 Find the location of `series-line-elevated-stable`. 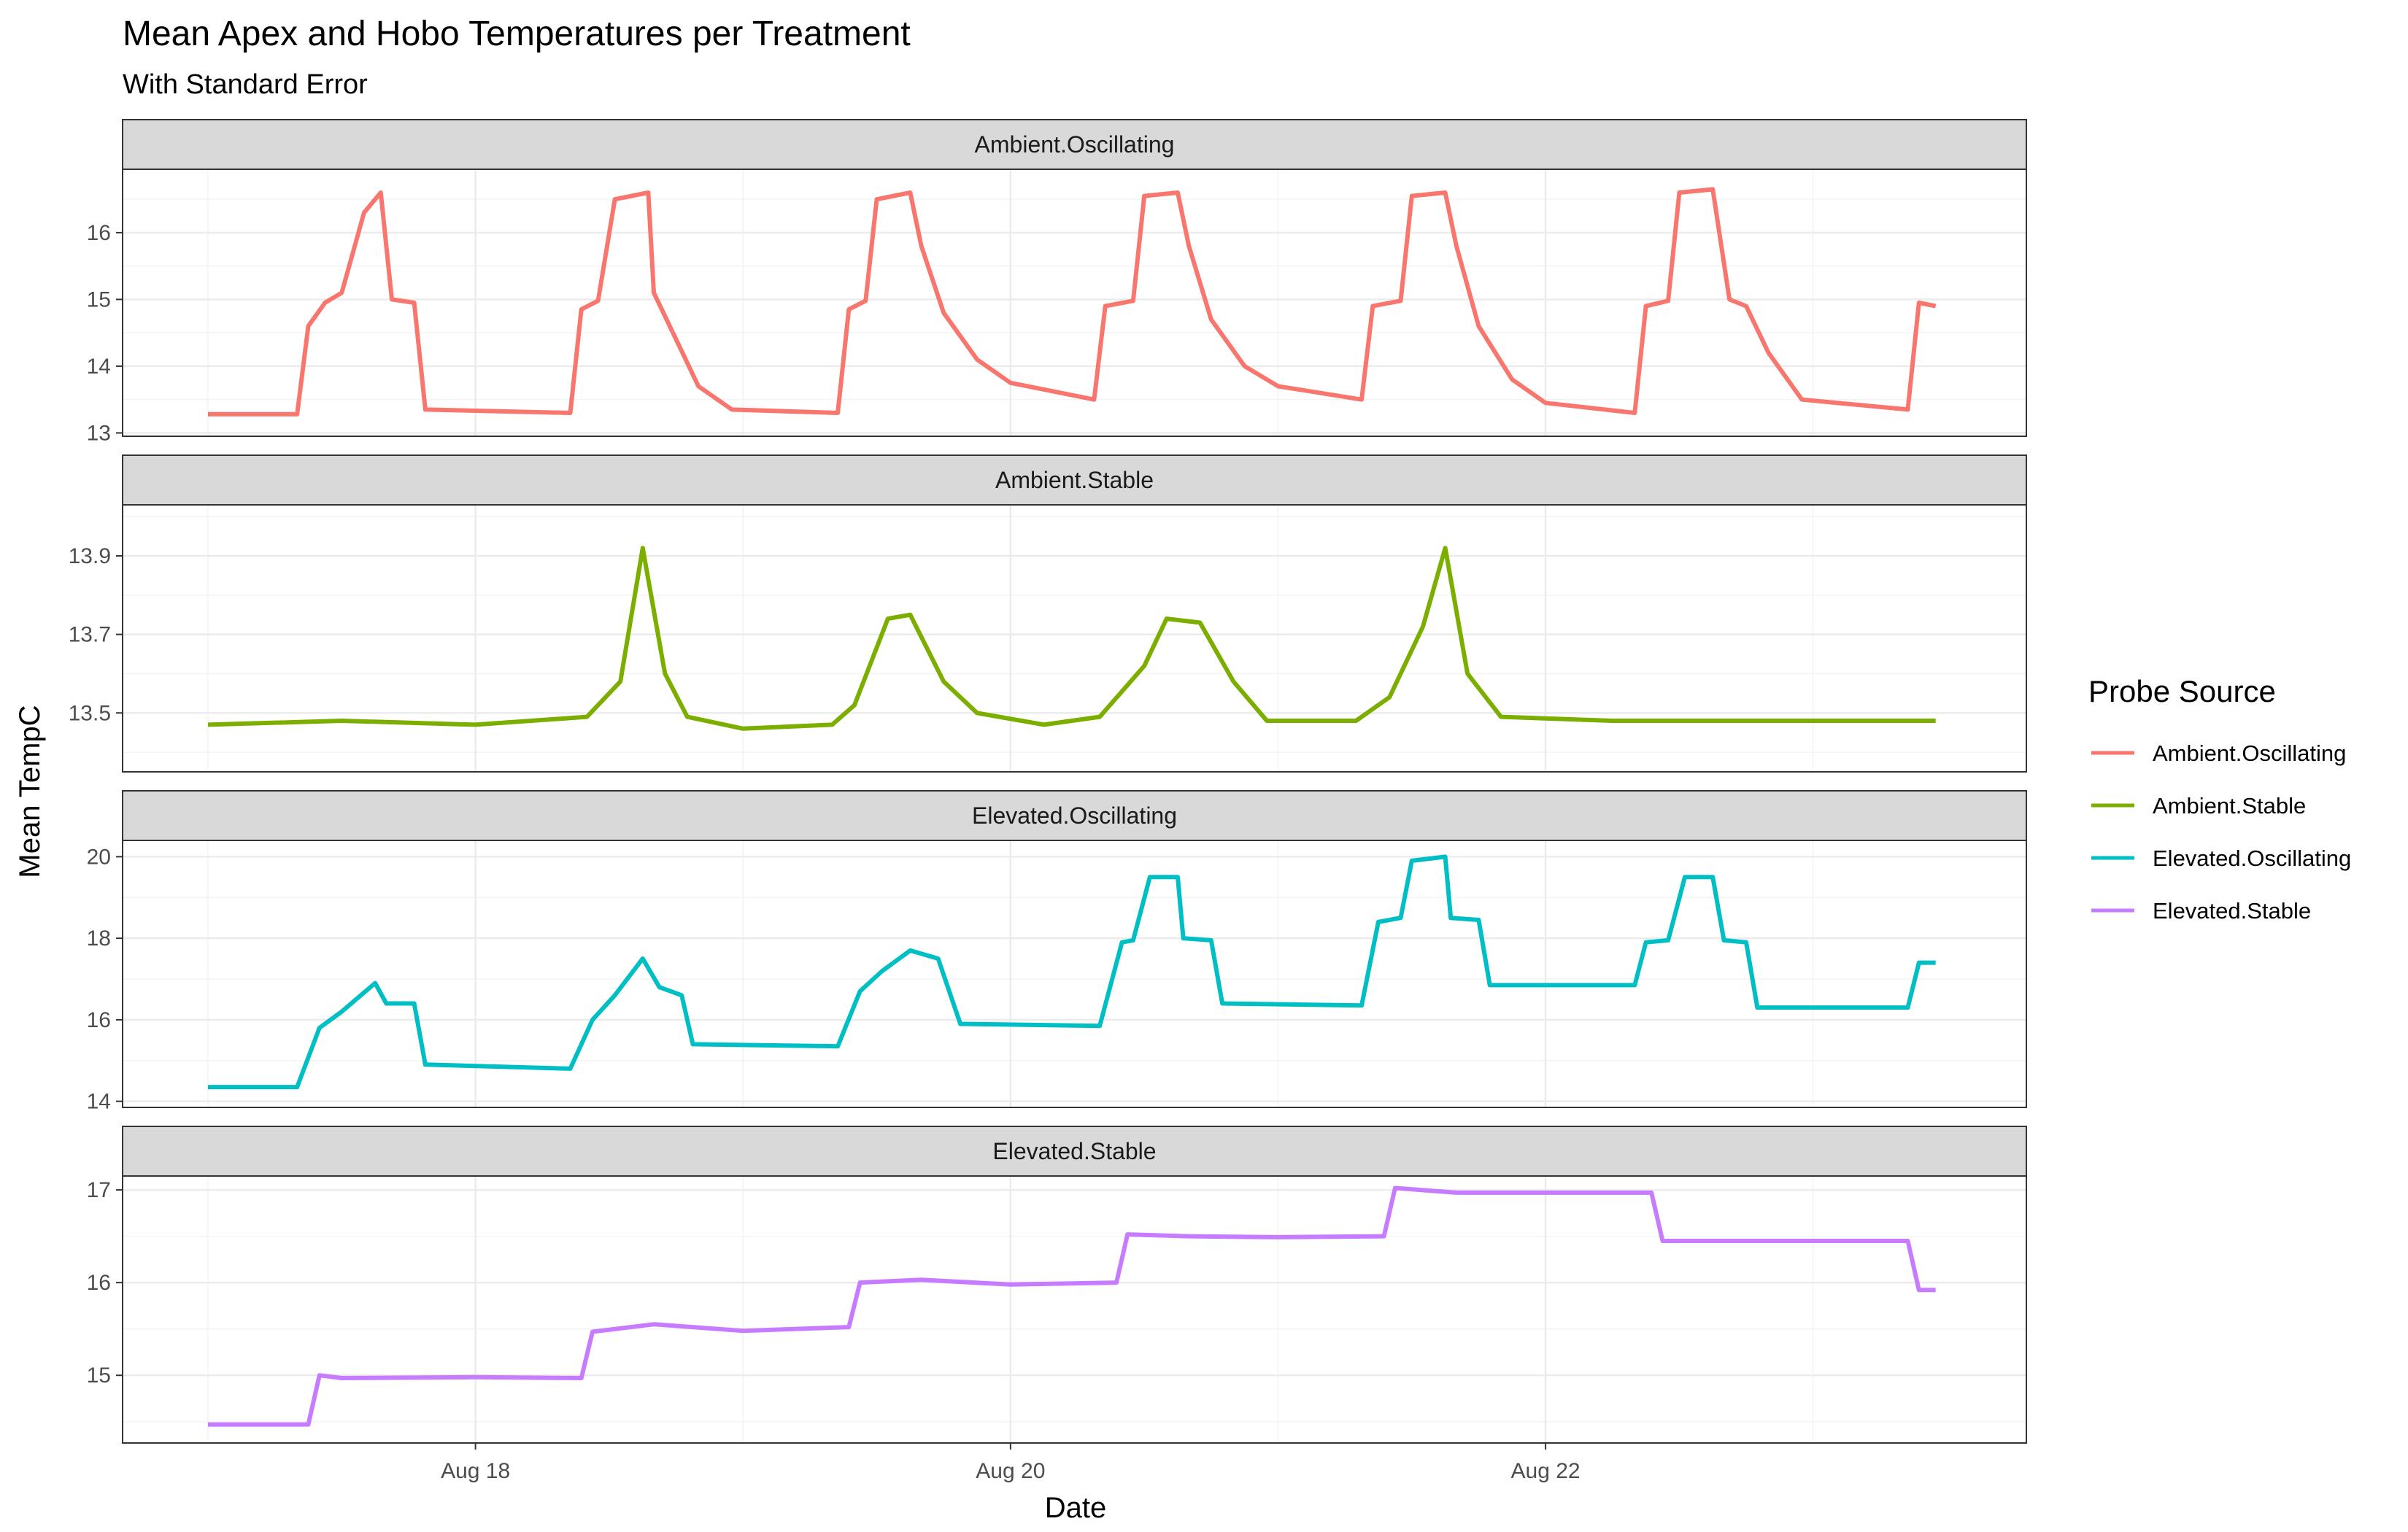

series-line-elevated-stable is located at coordinates (1072, 1306).